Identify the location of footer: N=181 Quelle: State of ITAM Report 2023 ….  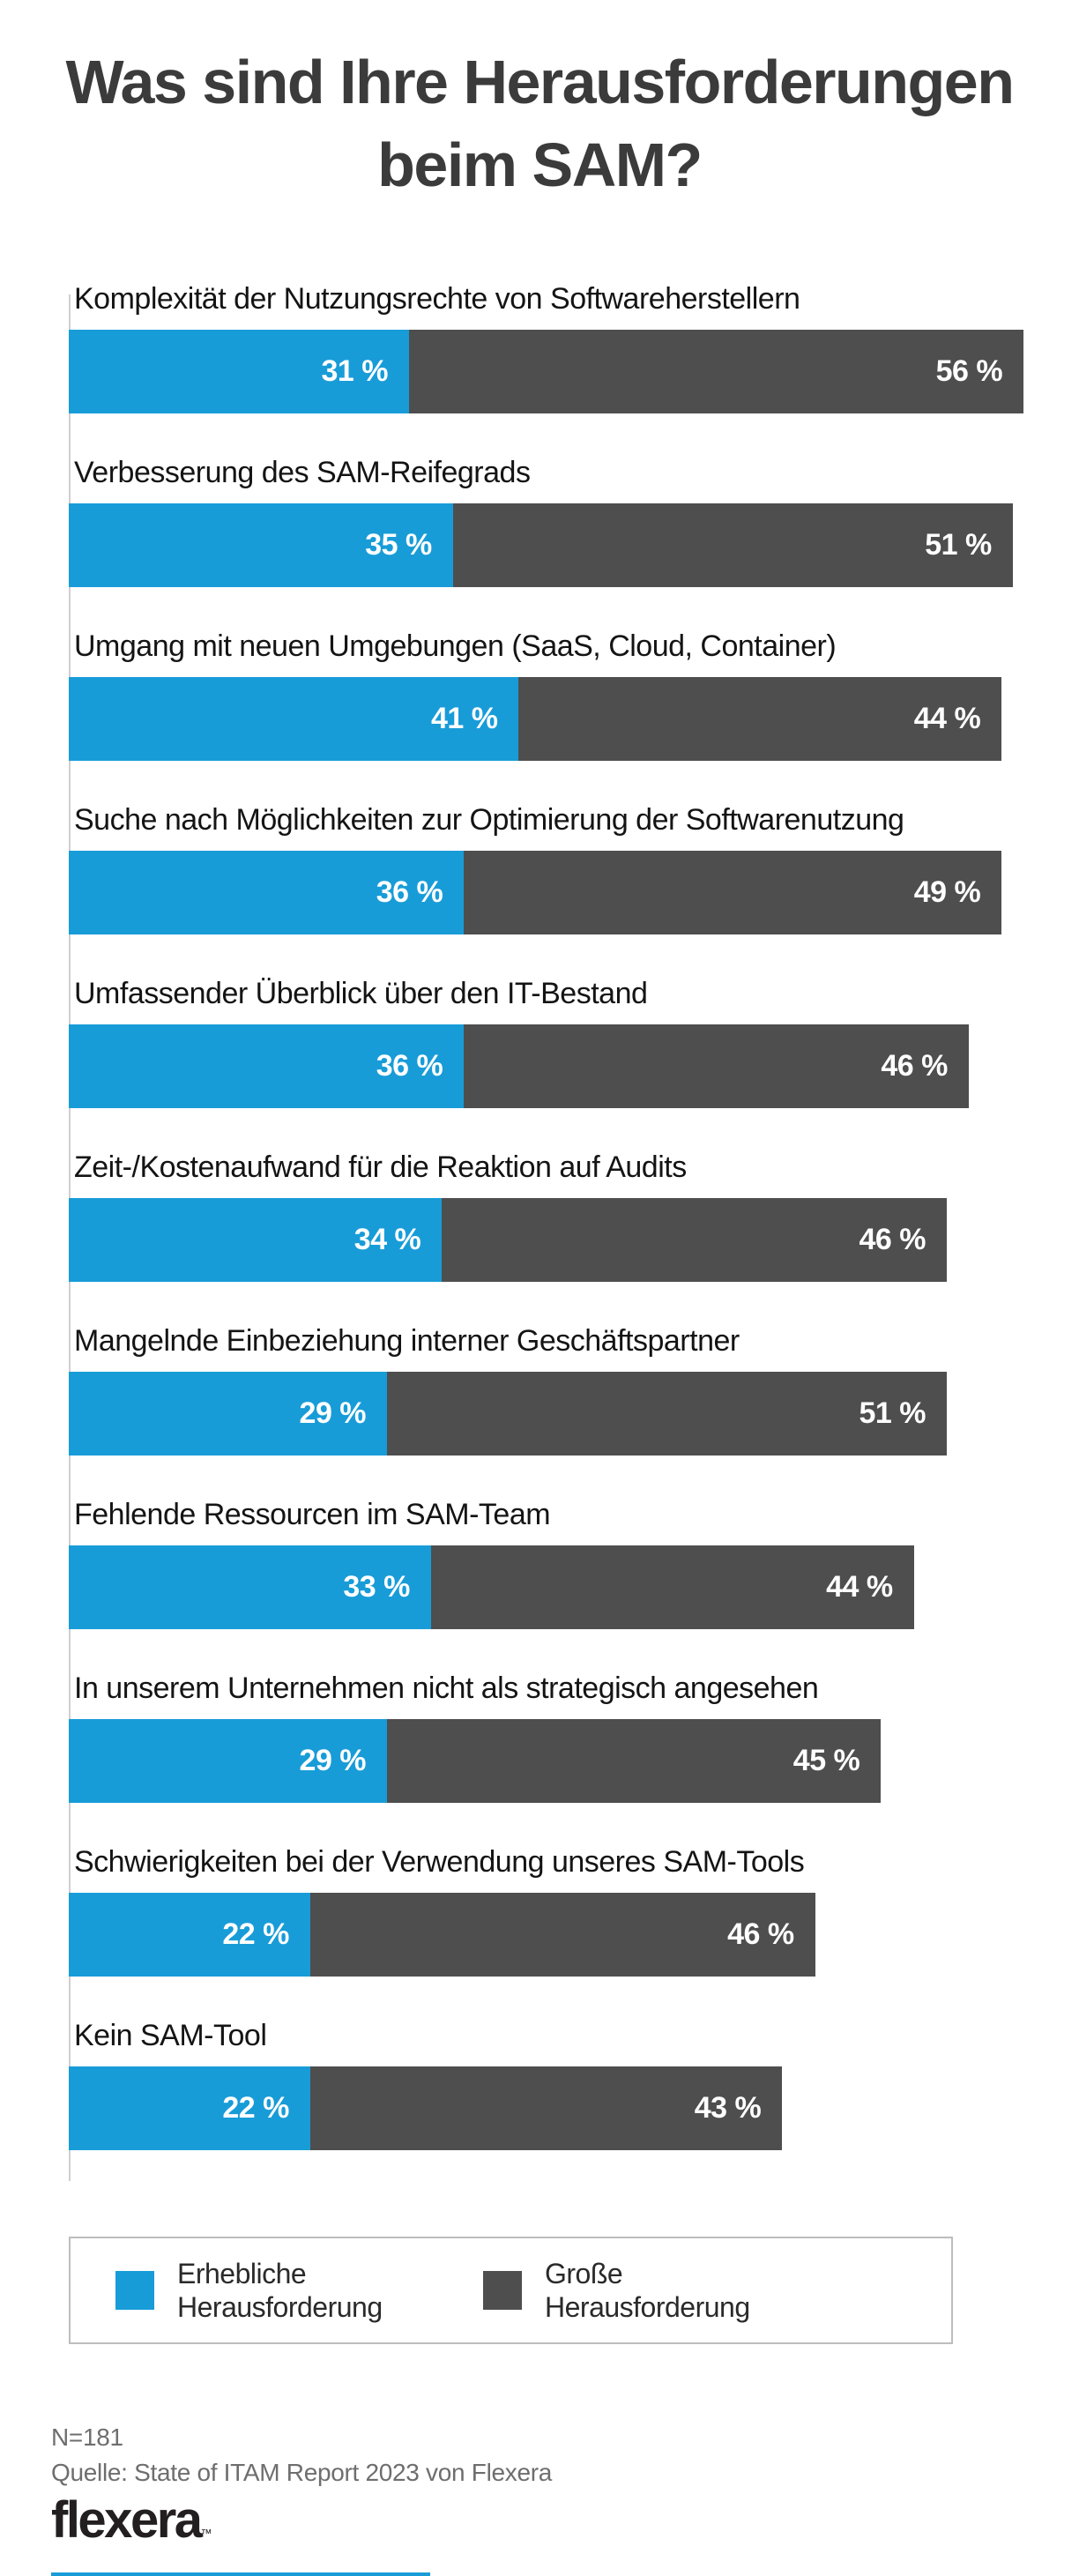
(565, 2498).